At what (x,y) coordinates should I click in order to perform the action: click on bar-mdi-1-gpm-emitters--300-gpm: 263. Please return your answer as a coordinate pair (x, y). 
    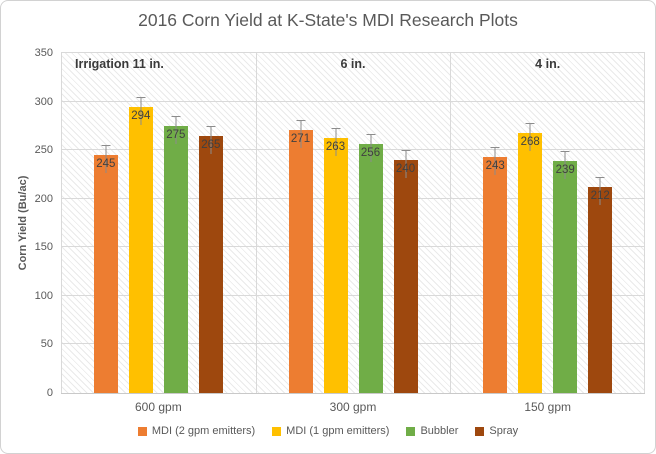
    Looking at the image, I should click on (335, 260).